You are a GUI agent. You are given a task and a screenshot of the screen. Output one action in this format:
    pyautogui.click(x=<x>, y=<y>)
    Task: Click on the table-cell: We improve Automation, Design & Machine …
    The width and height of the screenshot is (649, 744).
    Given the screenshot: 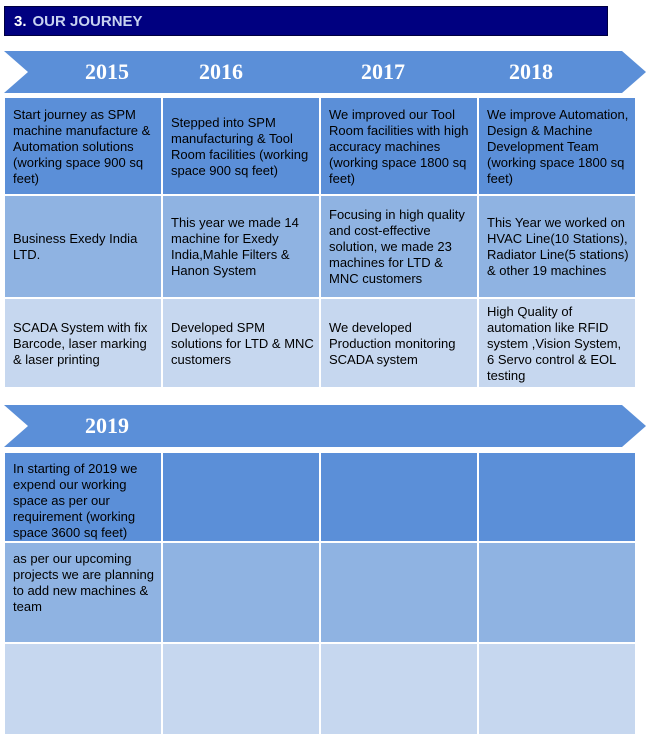 What is the action you would take?
    pyautogui.click(x=557, y=146)
    